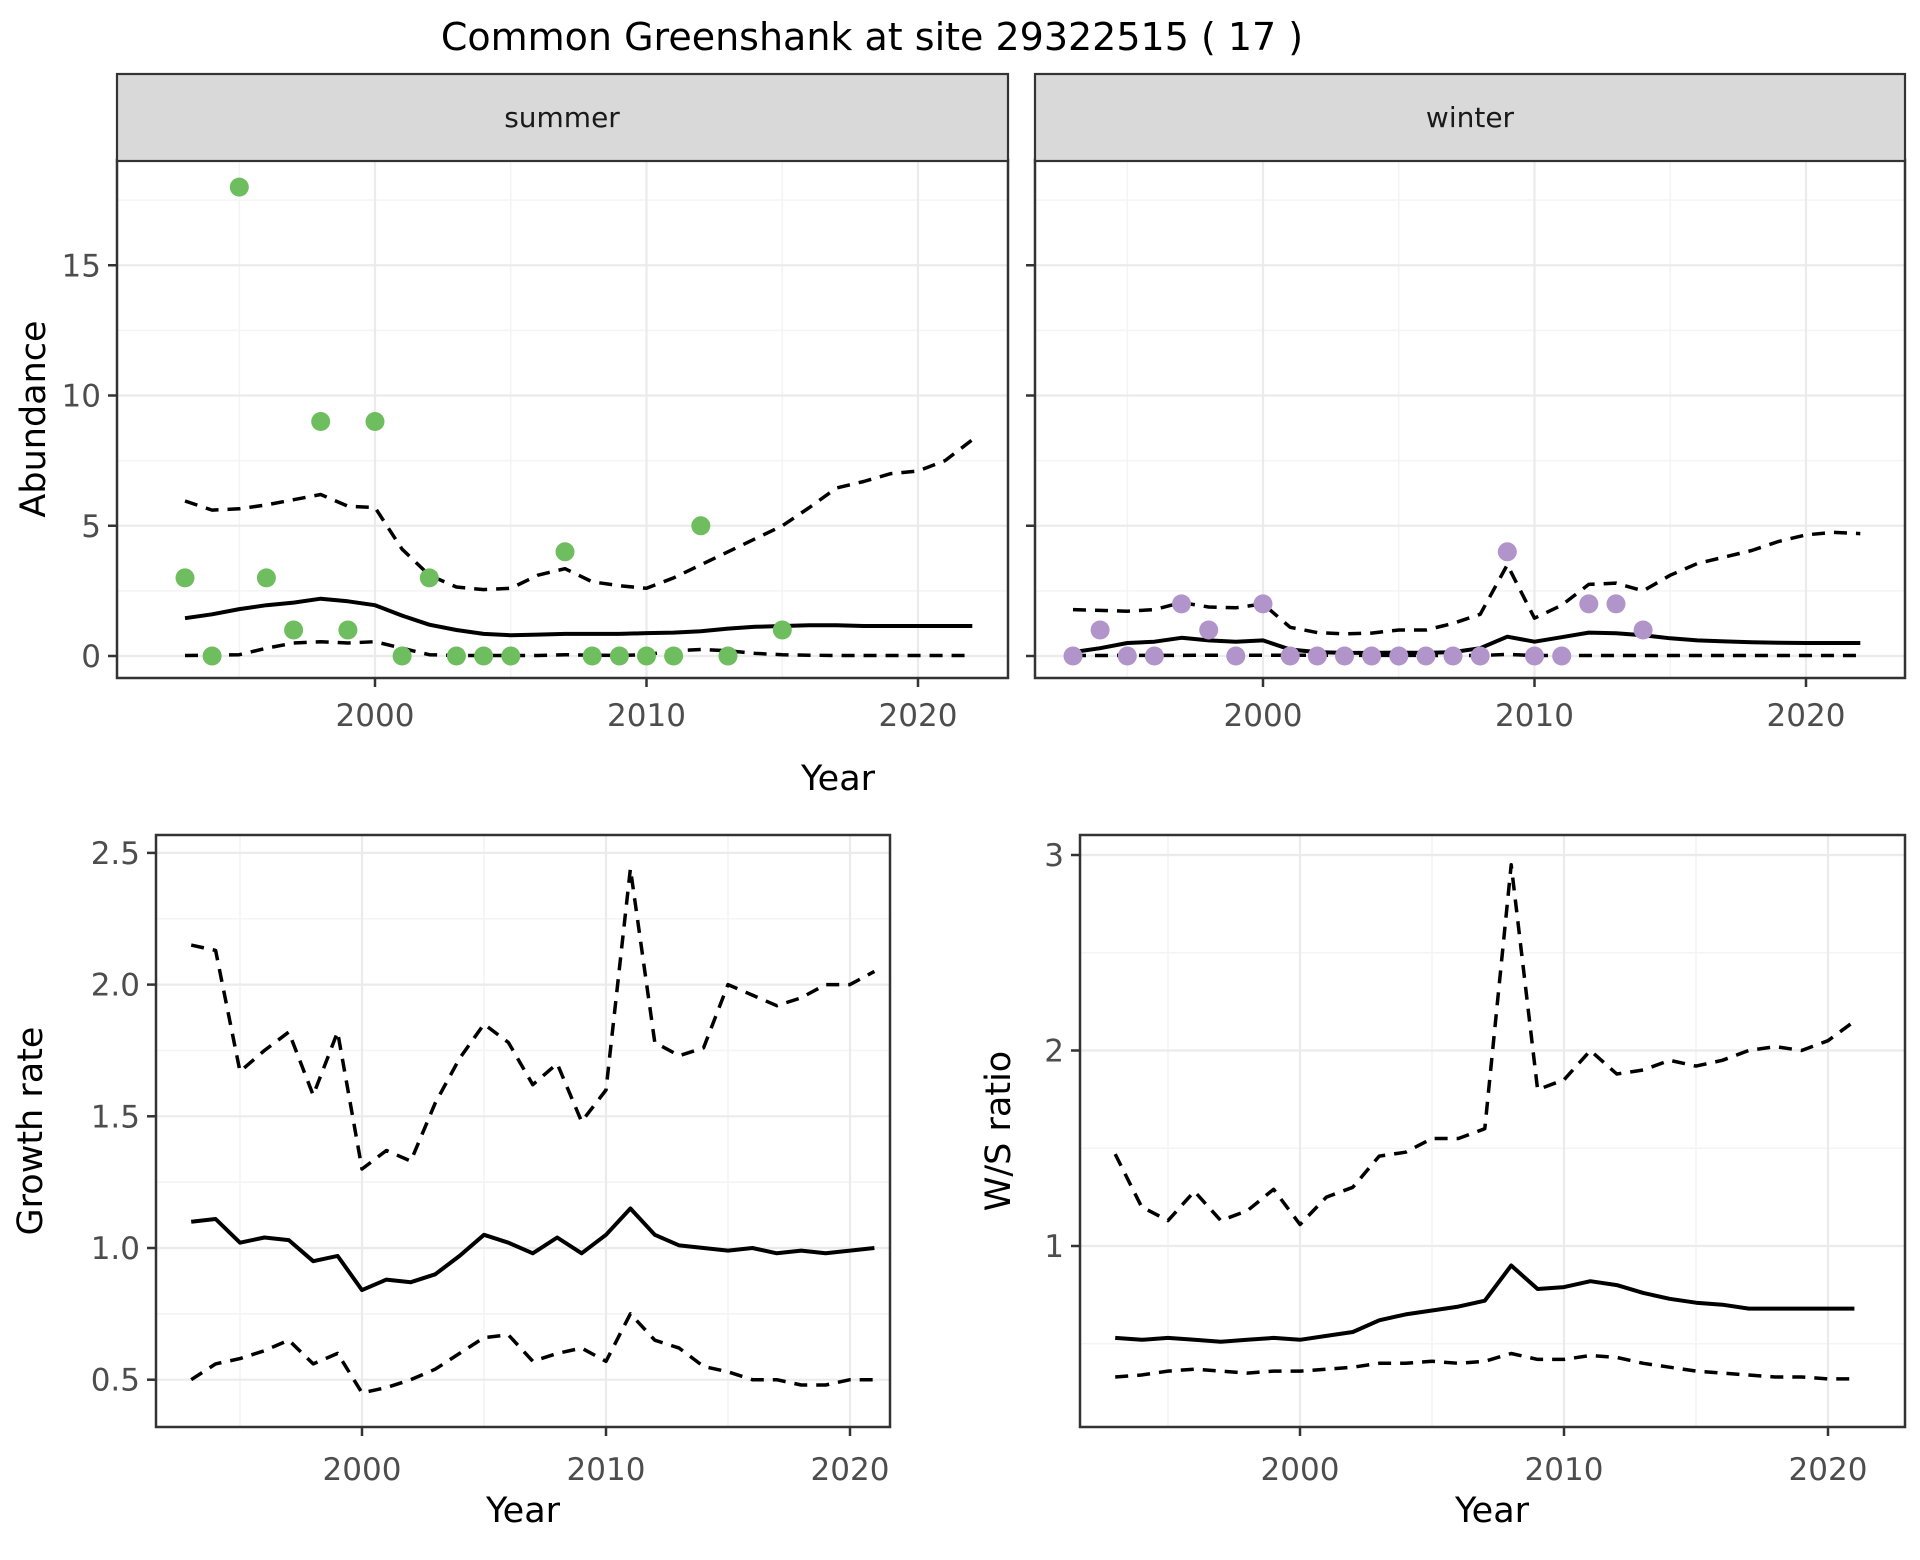 The width and height of the screenshot is (1920, 1560). I want to click on facet-strip-label-summer: summer, so click(562, 117).